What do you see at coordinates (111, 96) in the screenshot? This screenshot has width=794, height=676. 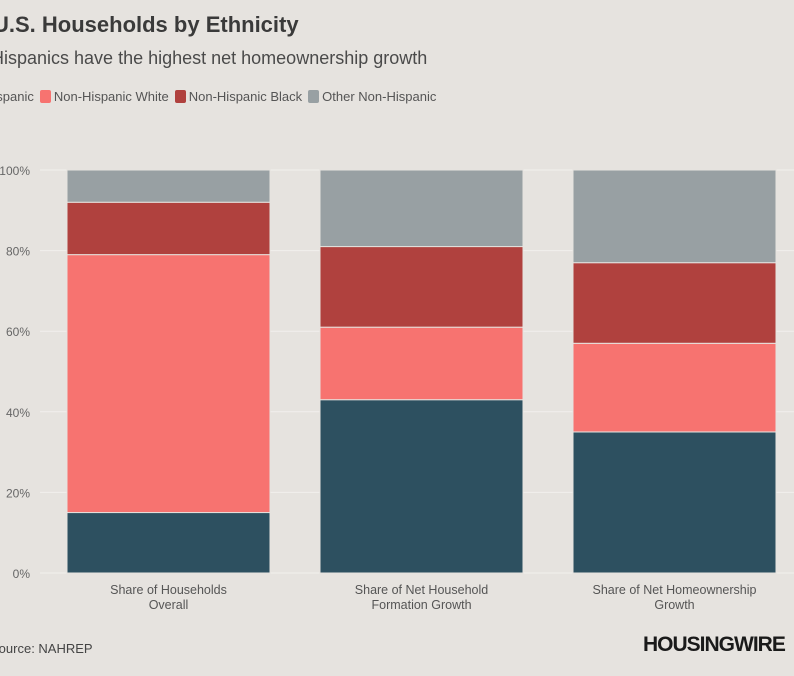 I see `legend-label: Non-Hispanic White` at bounding box center [111, 96].